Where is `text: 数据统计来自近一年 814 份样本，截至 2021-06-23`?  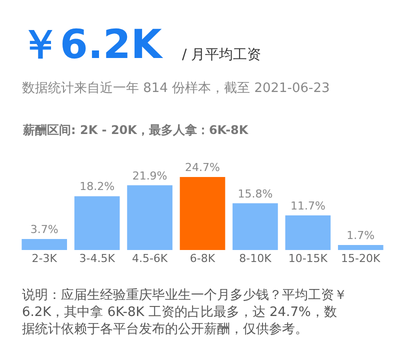 text: 数据统计来自近一年 814 份样本，截至 2021-06-23 is located at coordinates (176, 88).